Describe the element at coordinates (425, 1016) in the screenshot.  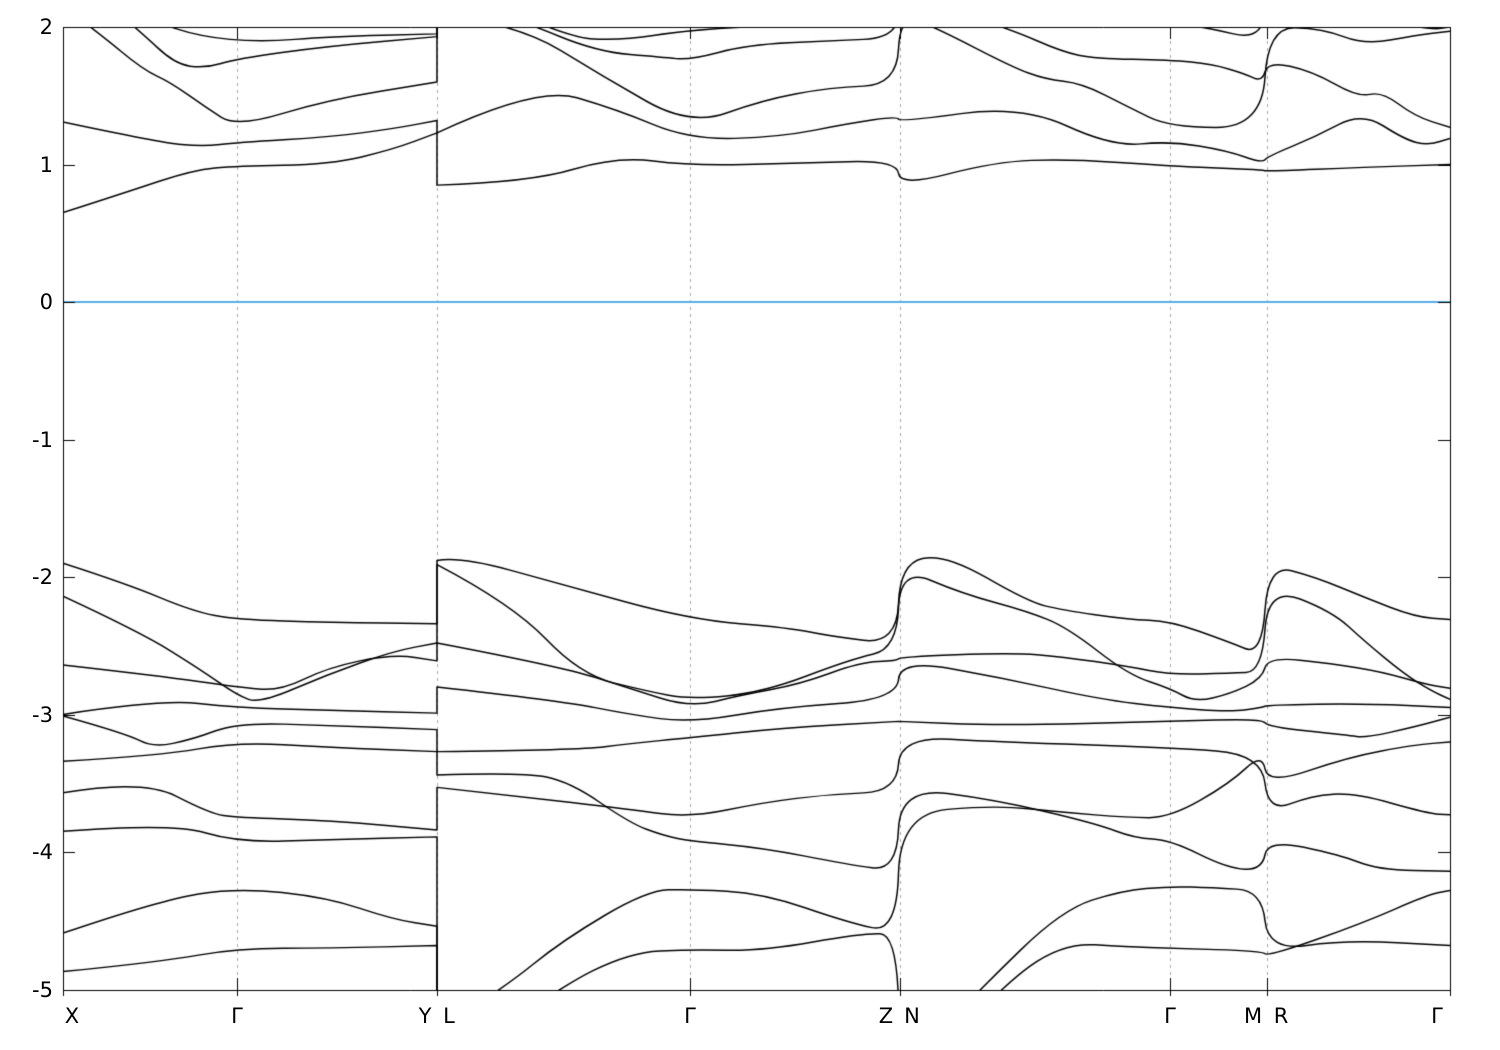
I see `x-kpoint-label: Y` at that location.